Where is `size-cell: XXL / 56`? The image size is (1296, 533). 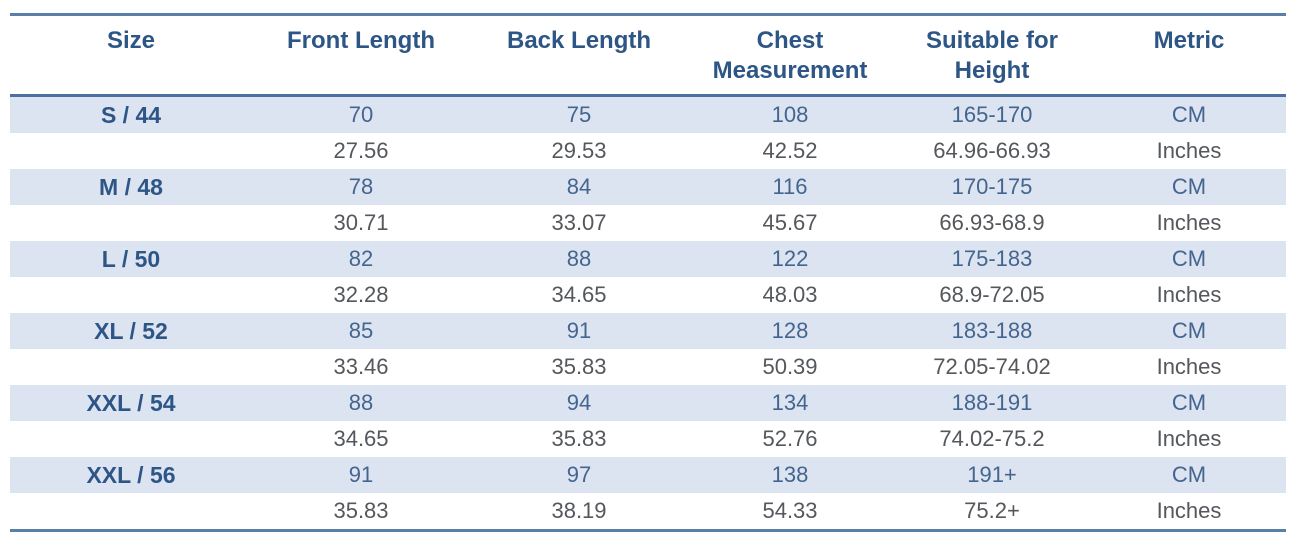 size-cell: XXL / 56 is located at coordinates (131, 474).